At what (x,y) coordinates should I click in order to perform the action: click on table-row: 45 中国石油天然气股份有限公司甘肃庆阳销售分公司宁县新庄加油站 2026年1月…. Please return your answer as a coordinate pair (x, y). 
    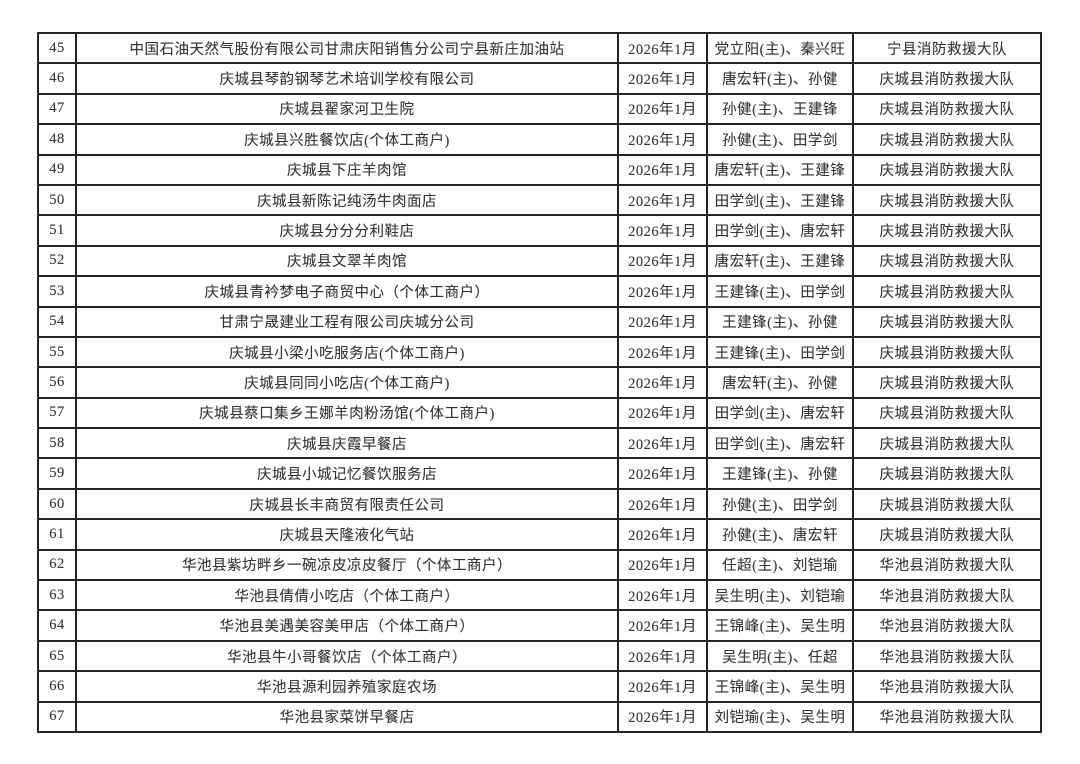
    Looking at the image, I should click on (539, 48).